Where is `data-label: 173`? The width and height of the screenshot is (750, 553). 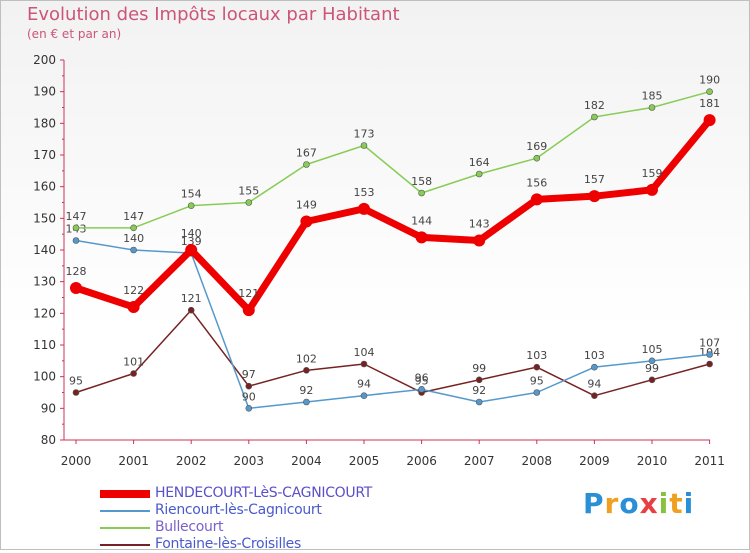
data-label: 173 is located at coordinates (364, 134).